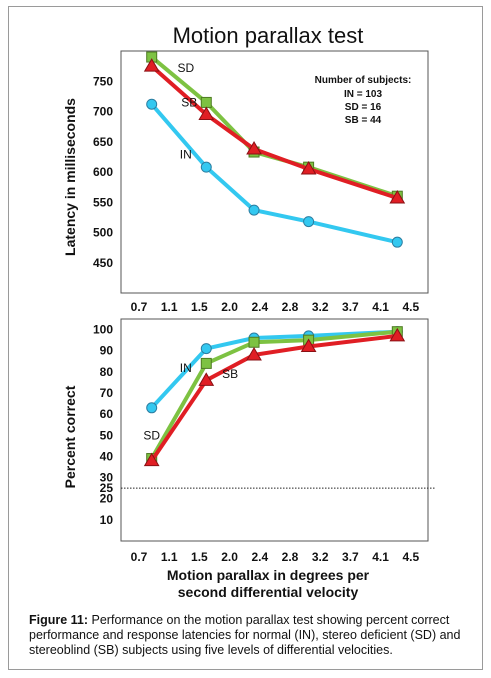 This screenshot has height=678, width=491. Describe the element at coordinates (229, 557) in the screenshot. I see `bottom-x-tick-2.0: 2.0` at that location.